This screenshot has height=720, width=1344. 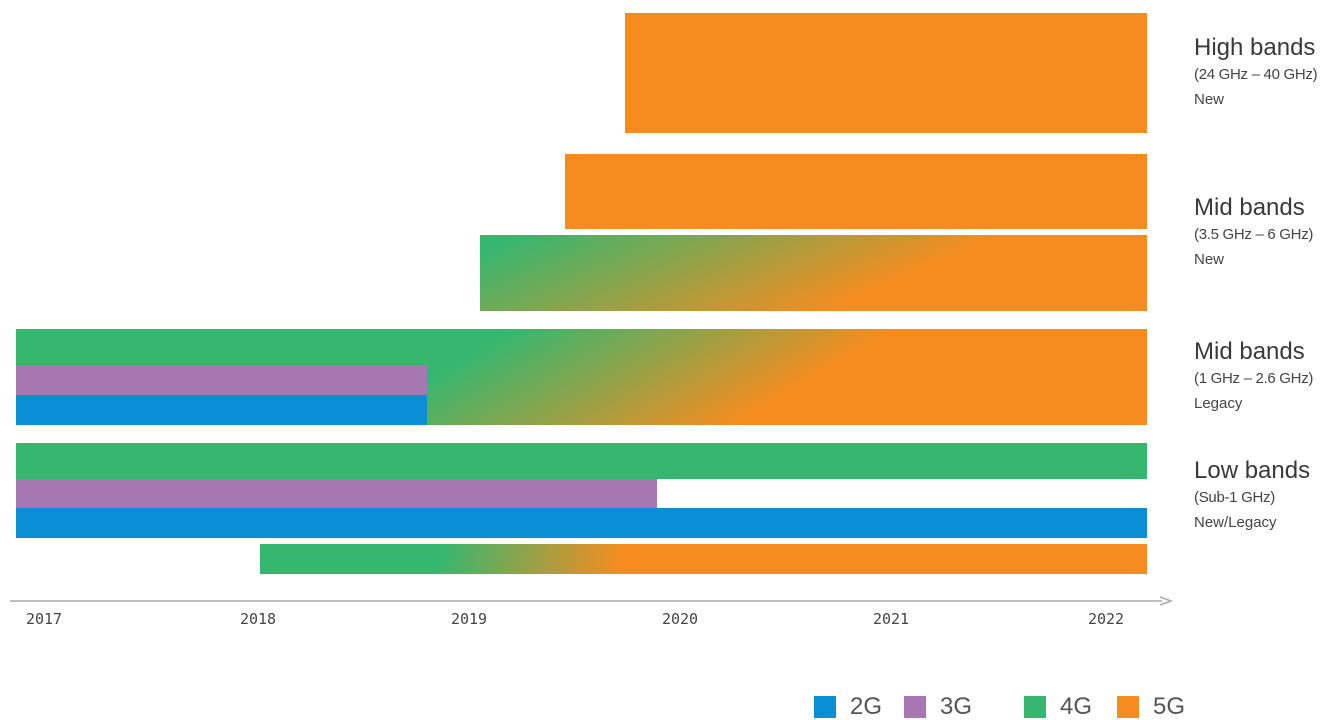 I want to click on band-label-high: High bands (24 GHz – 40 GHz) New, so click(x=1269, y=73).